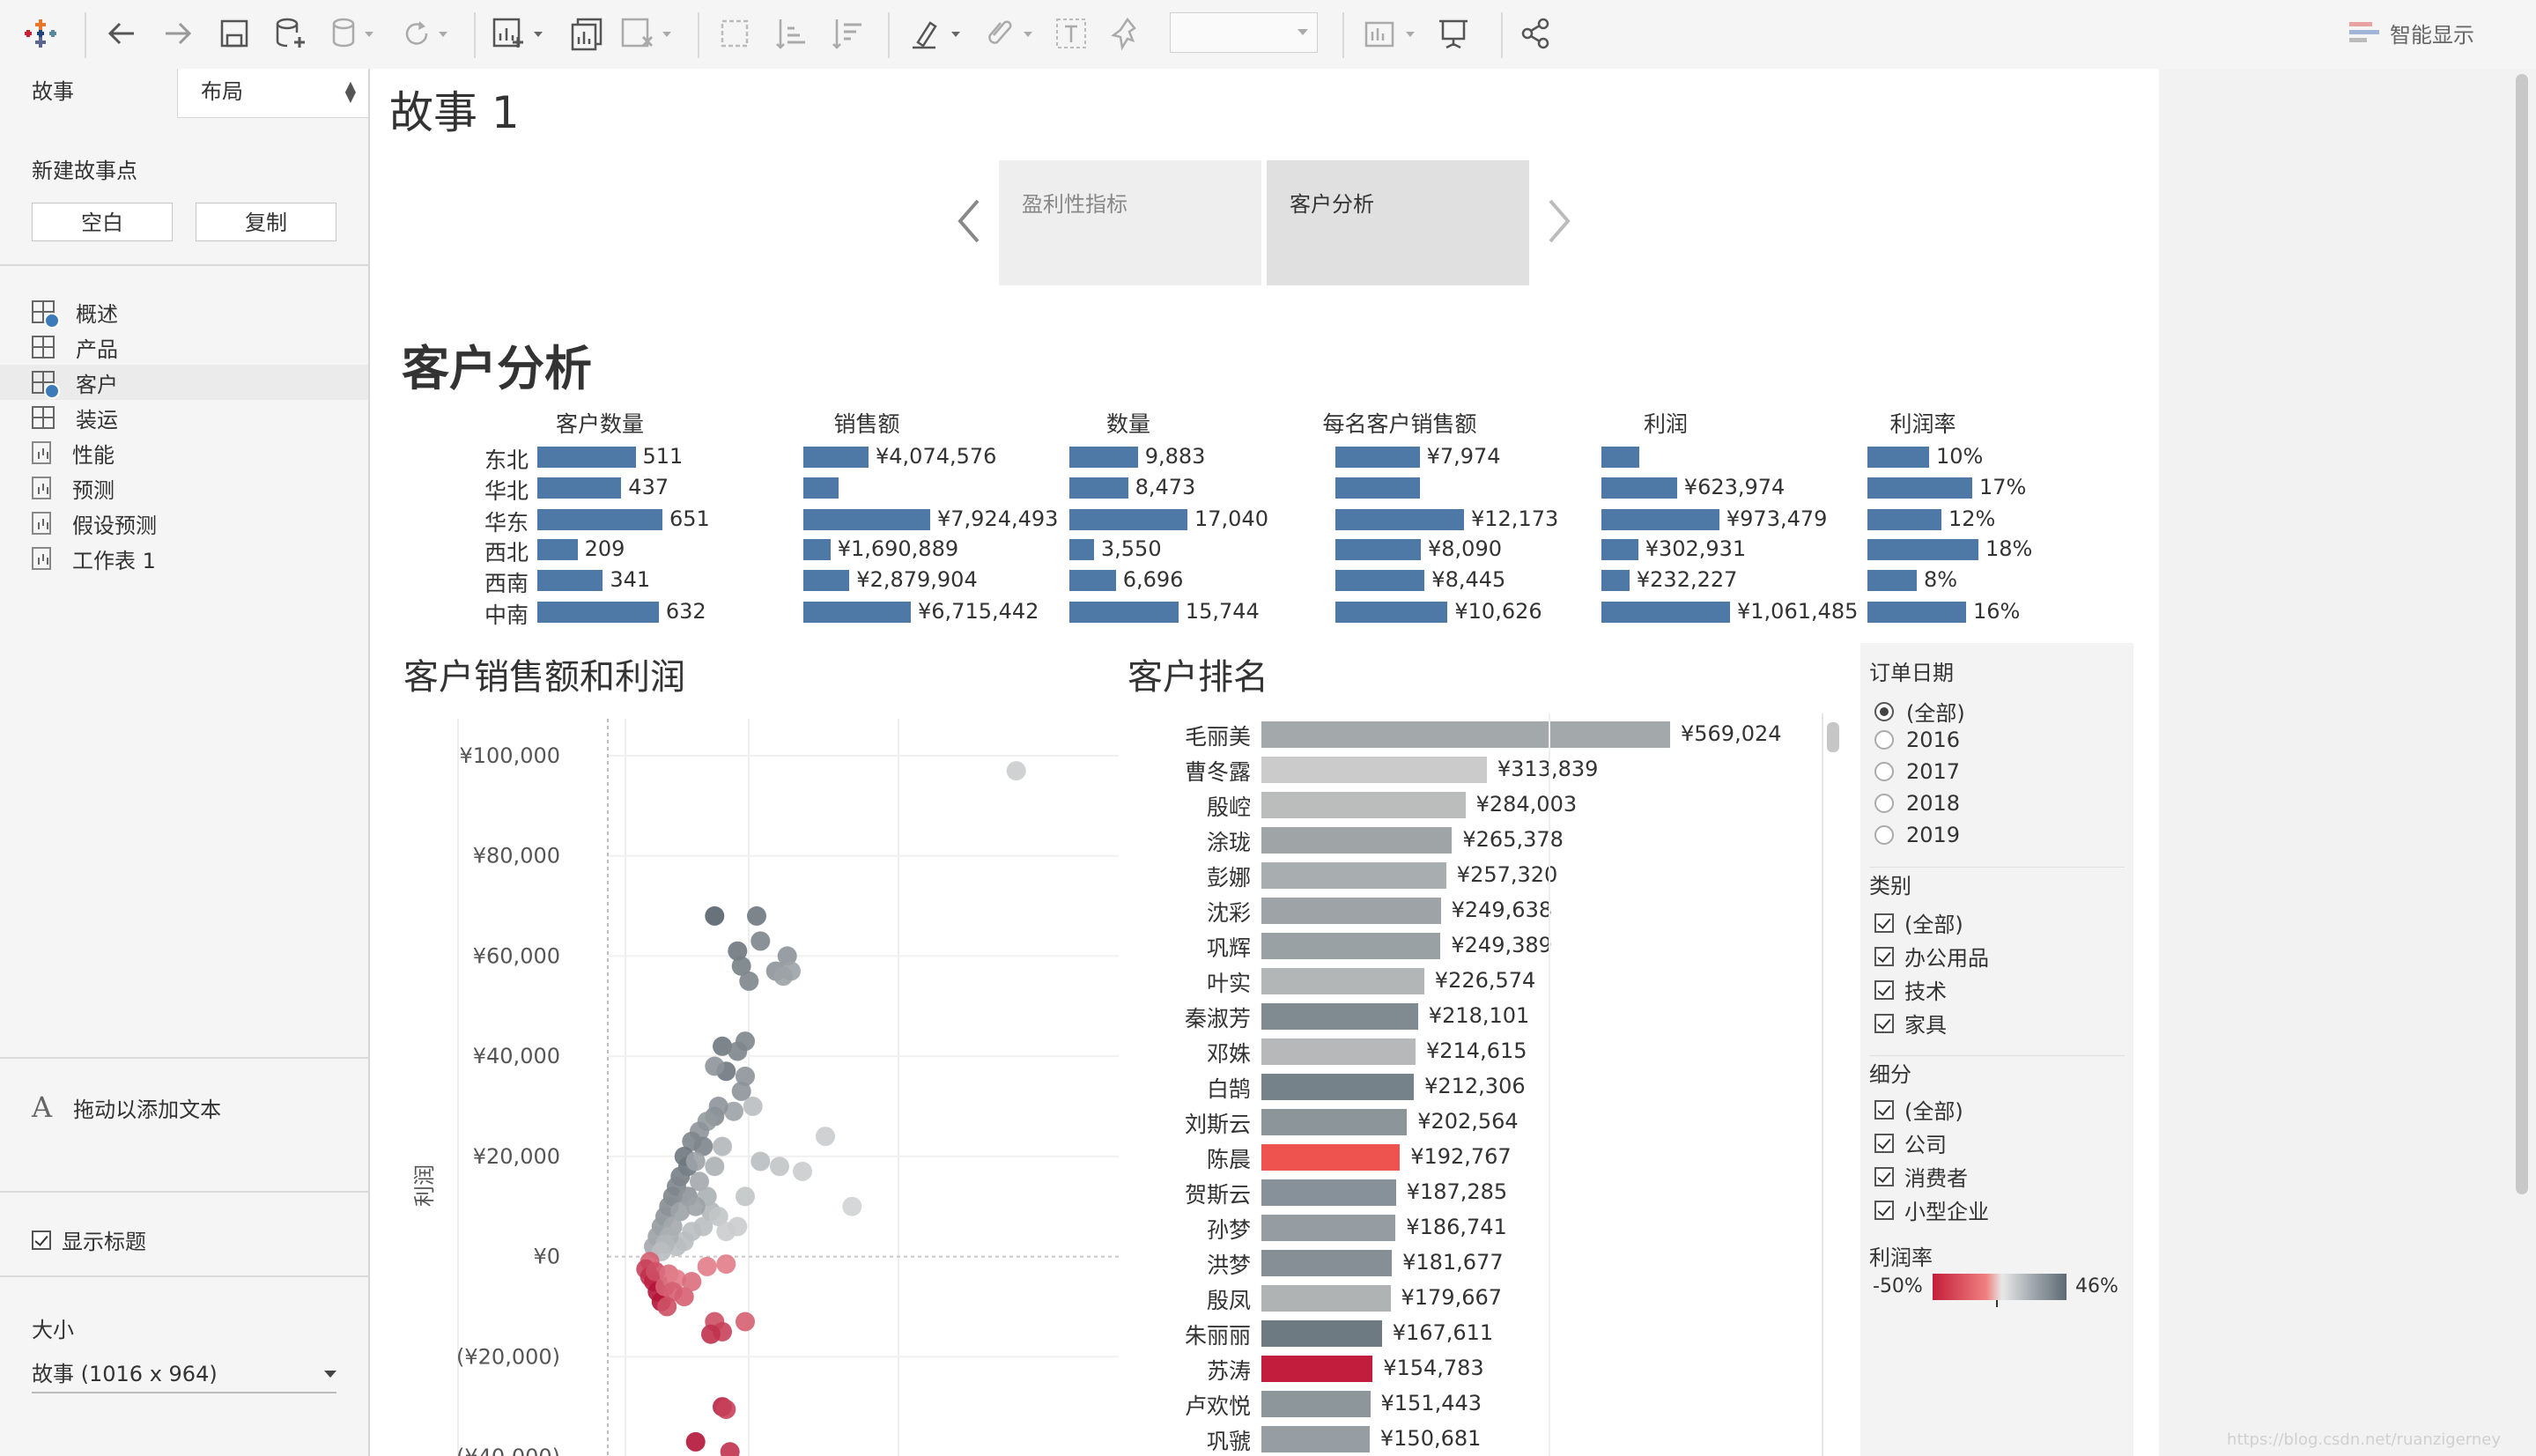 This screenshot has height=1456, width=2536. I want to click on swap-rows-columns-icon, so click(734, 33).